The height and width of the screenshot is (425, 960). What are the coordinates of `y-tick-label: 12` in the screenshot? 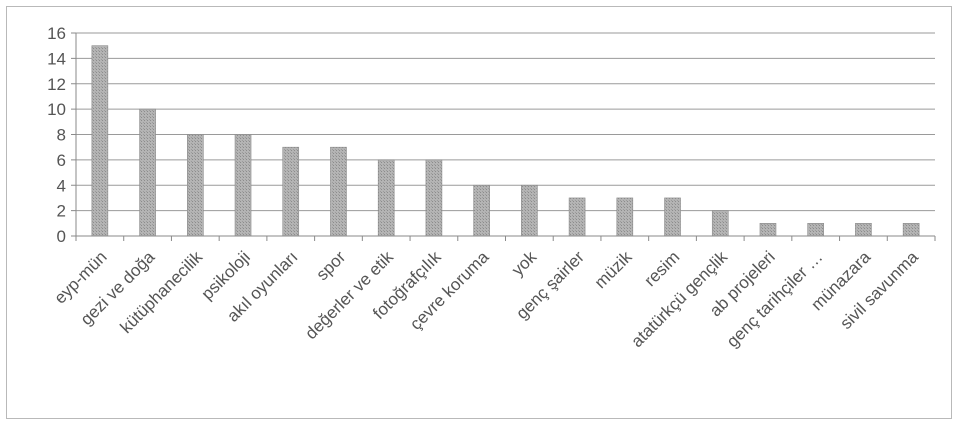 It's located at (56, 84).